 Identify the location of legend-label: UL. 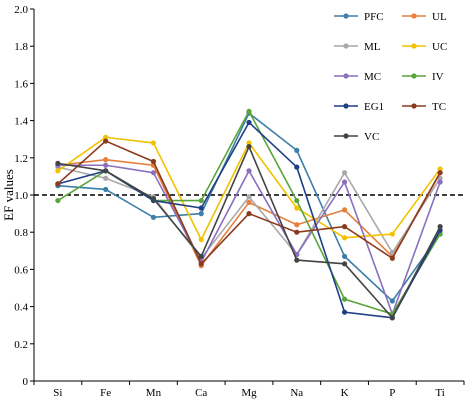
(439, 17).